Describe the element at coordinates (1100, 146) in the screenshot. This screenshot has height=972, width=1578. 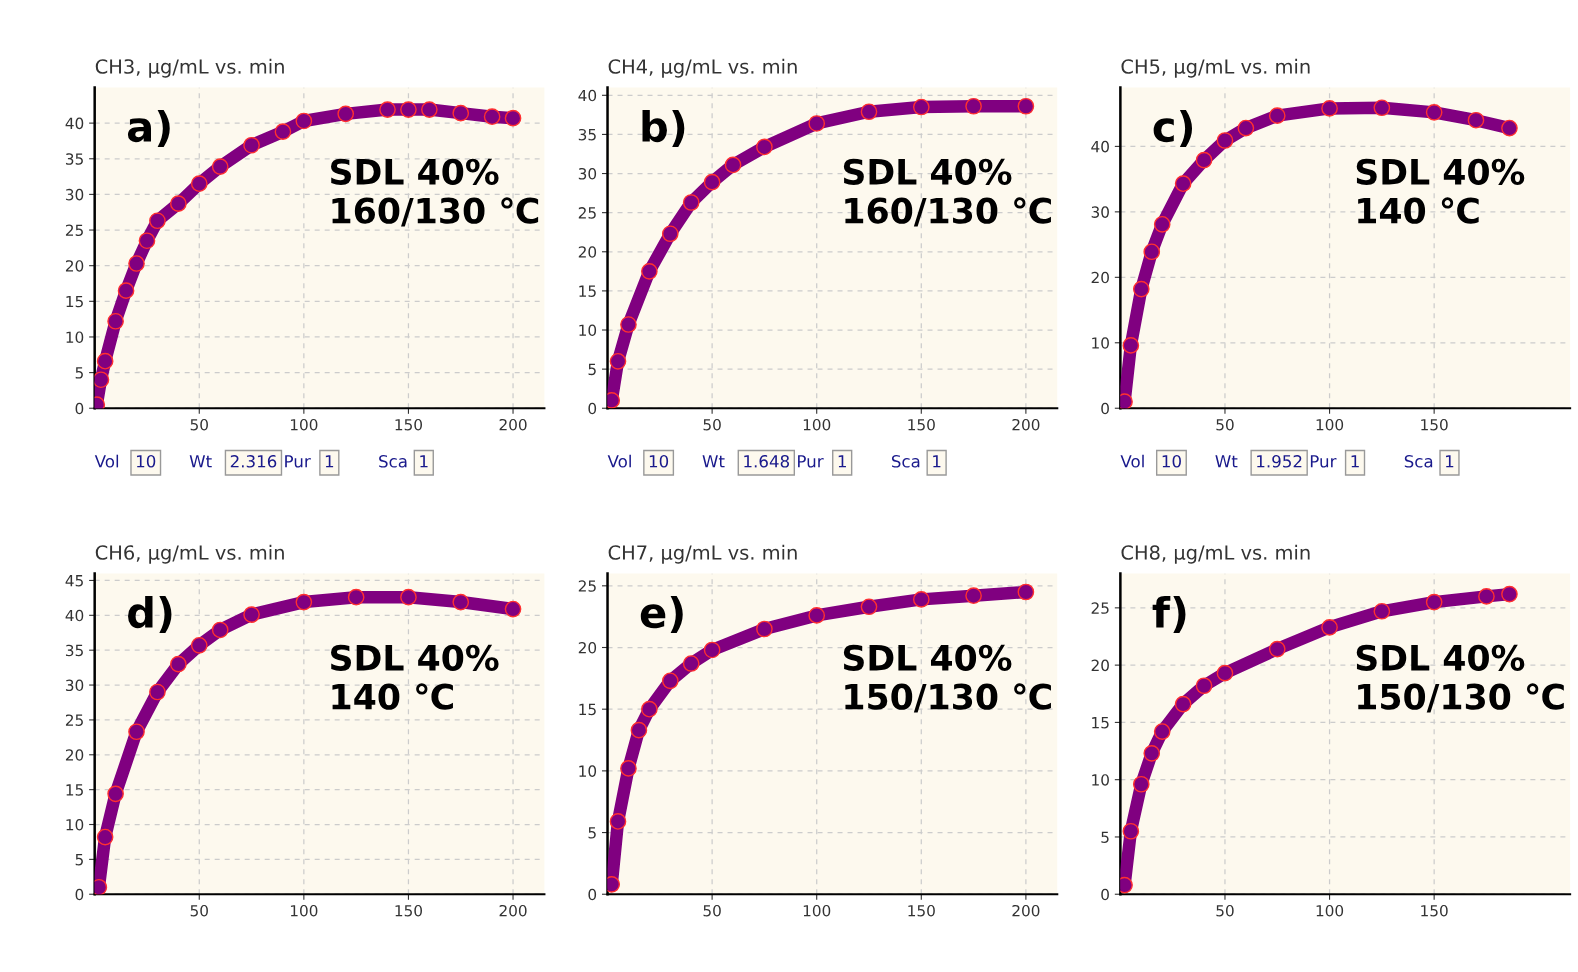
I see `y-tick-label: 40` at that location.